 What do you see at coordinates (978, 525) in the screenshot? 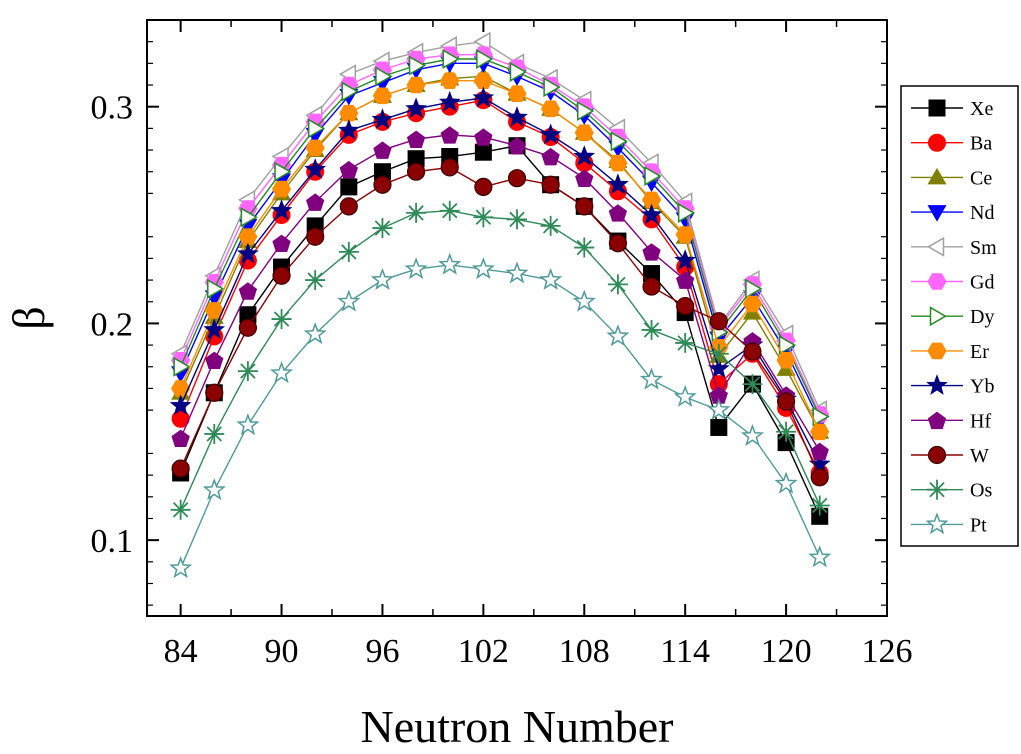
I see `legend-label: Pt` at bounding box center [978, 525].